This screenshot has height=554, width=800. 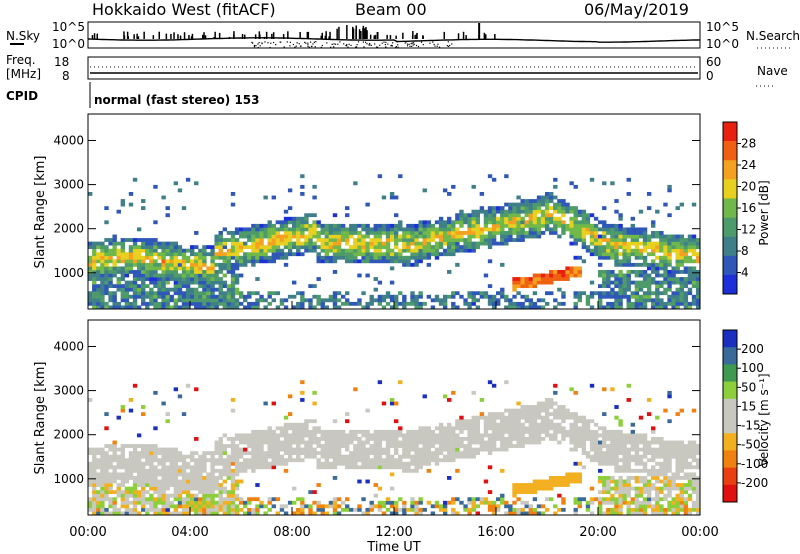 I want to click on colorbar-tick-label: -15, so click(x=751, y=426).